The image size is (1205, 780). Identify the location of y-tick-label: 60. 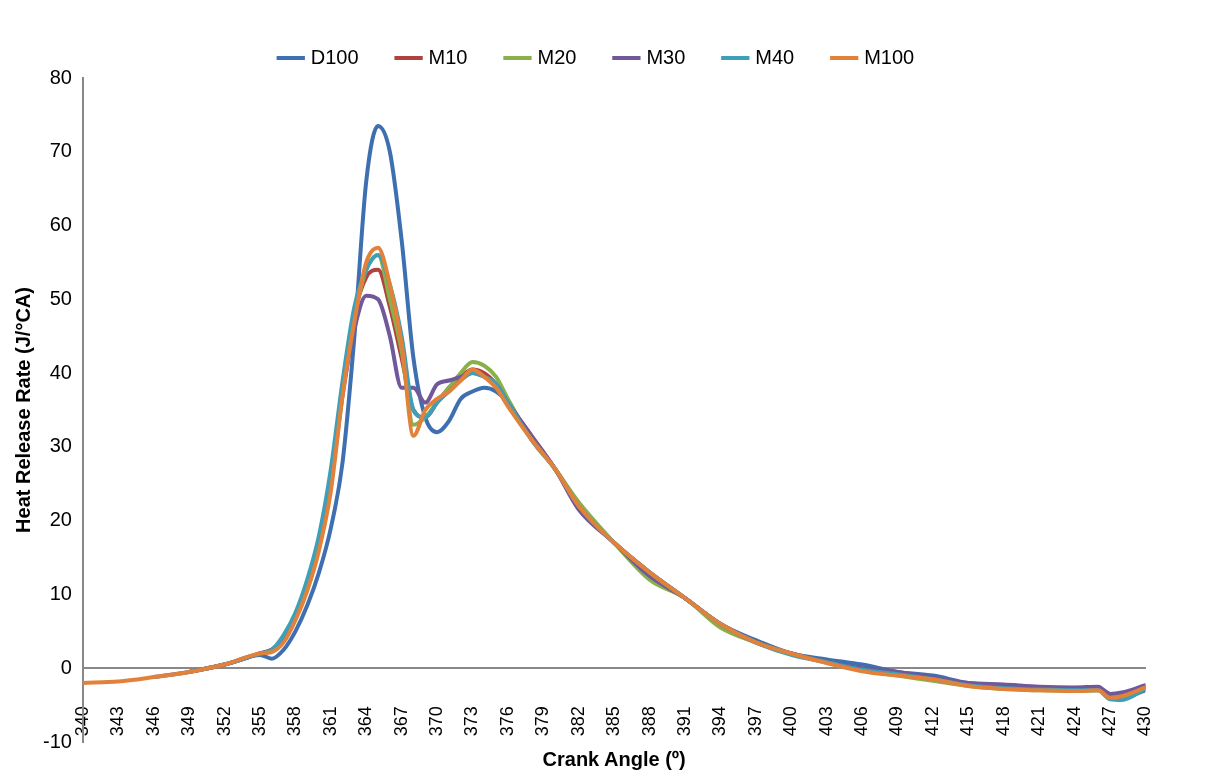
(60, 224).